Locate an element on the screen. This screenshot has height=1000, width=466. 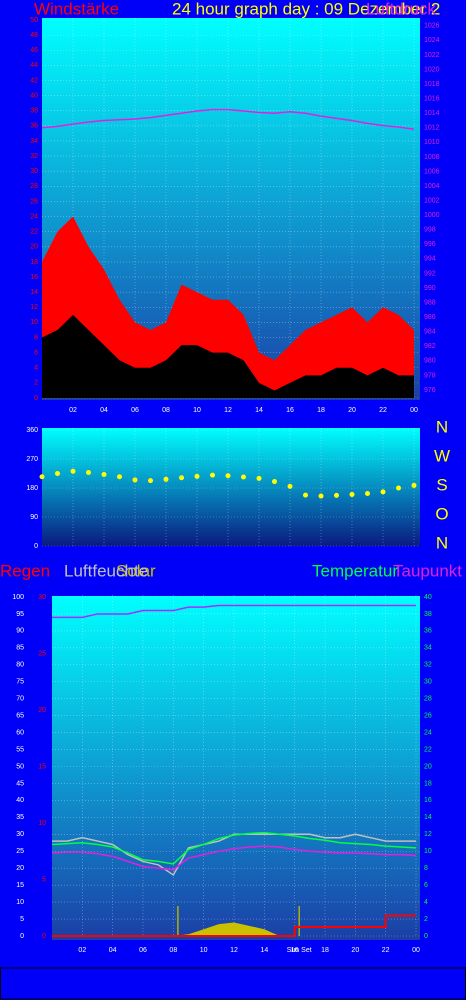
y2-tick-label: 2 is located at coordinates (426, 919).